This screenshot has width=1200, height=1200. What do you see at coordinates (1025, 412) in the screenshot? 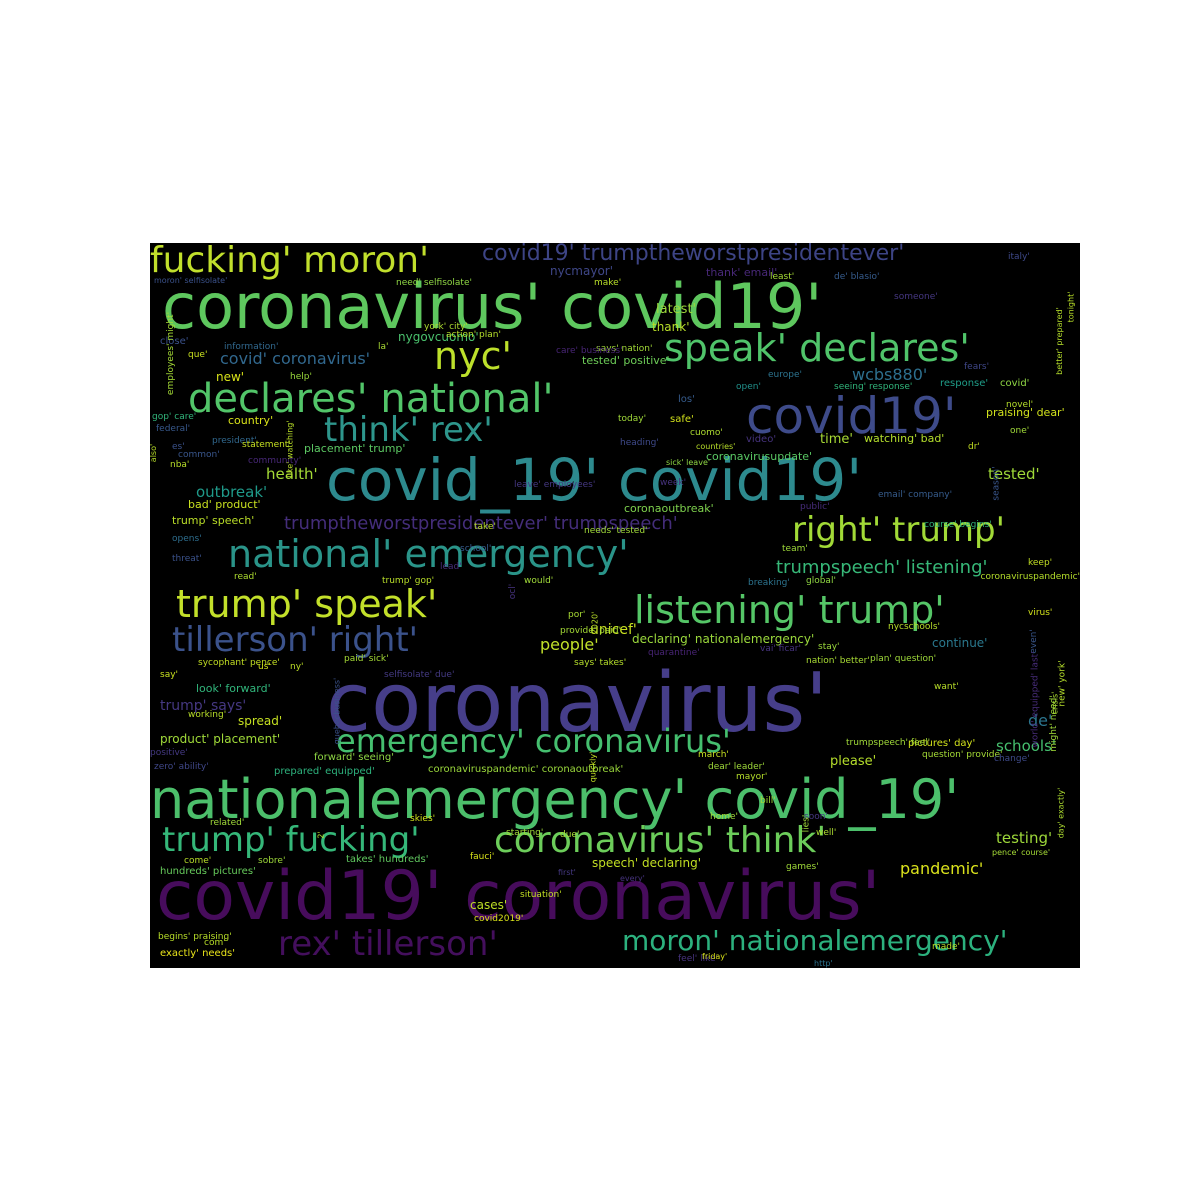
I see `word: praising' dear'` at bounding box center [1025, 412].